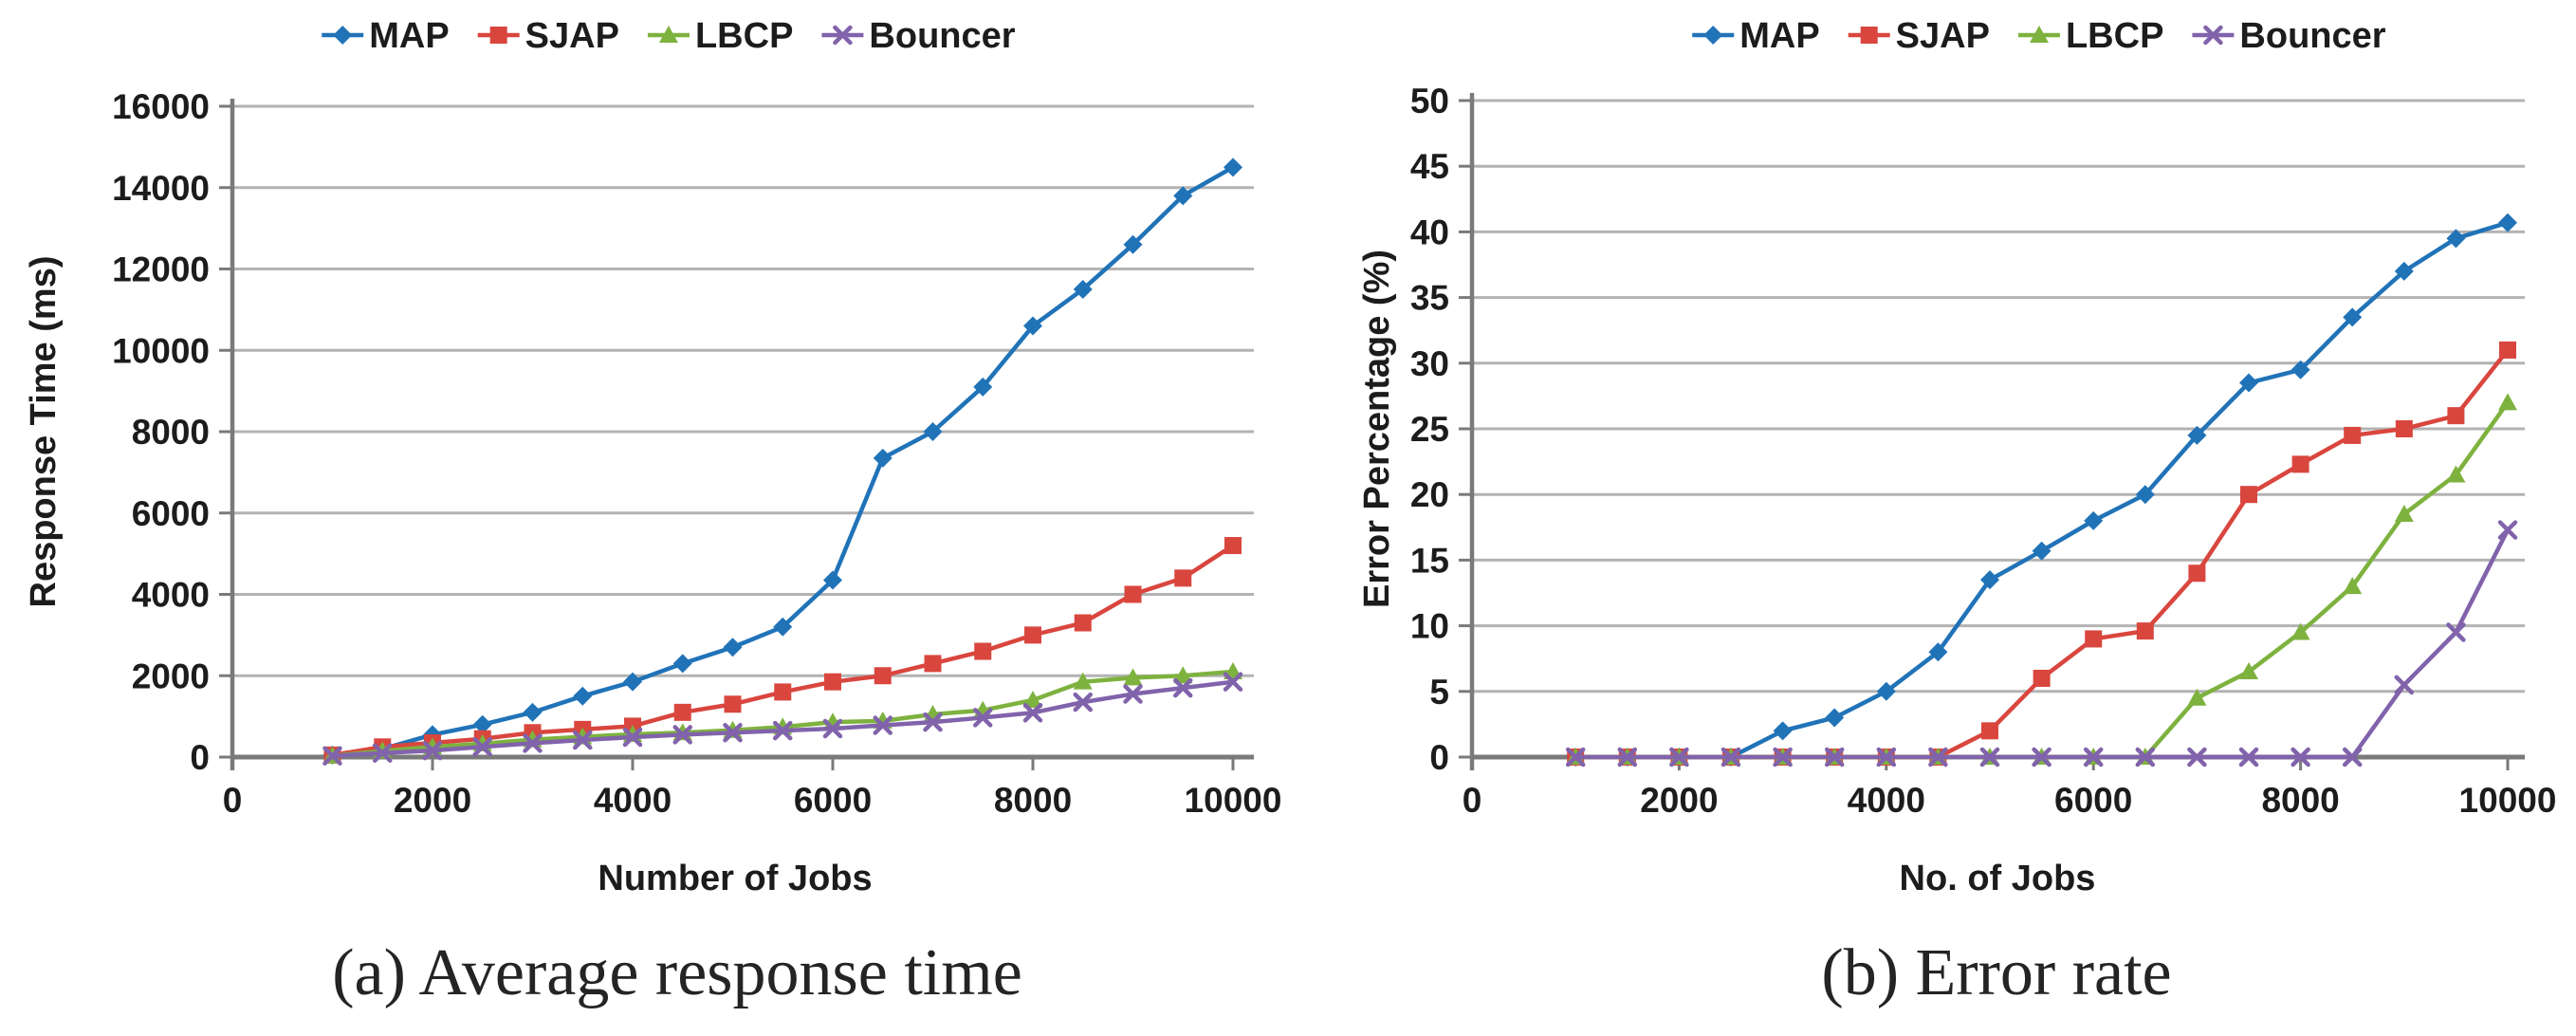 The height and width of the screenshot is (1036, 2576). What do you see at coordinates (409, 36) in the screenshot?
I see `legend-label: MAP` at bounding box center [409, 36].